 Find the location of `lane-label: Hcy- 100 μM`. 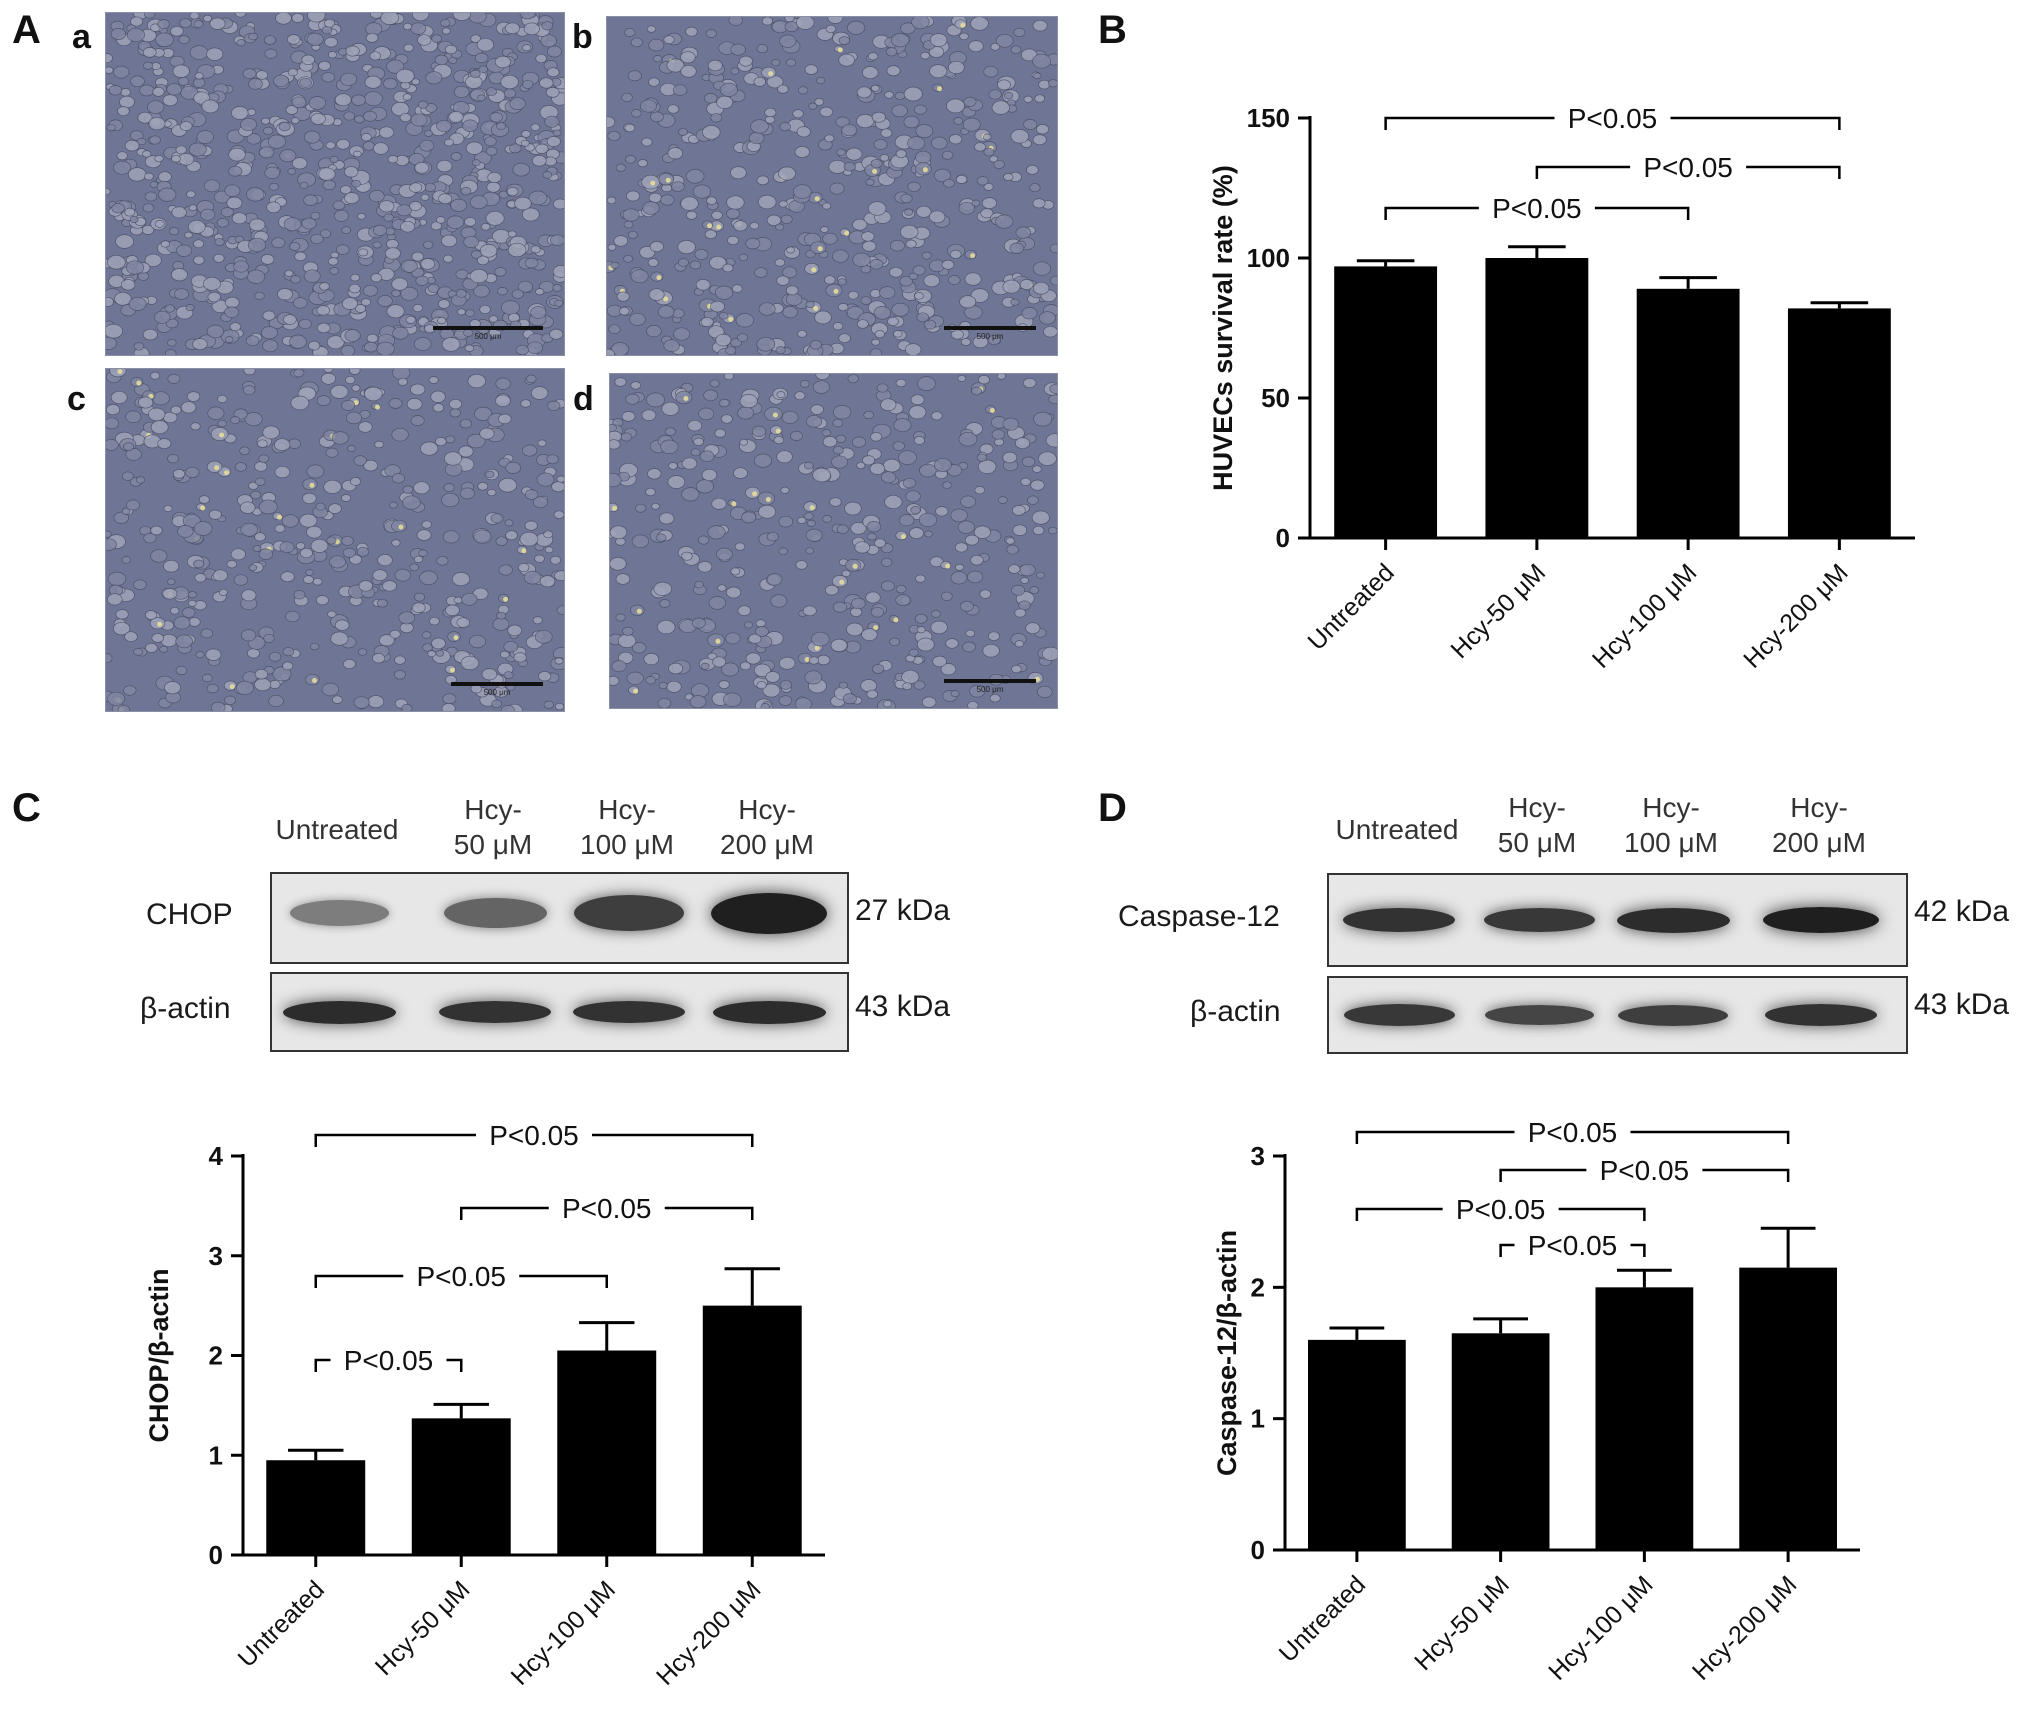

lane-label: Hcy- 100 μM is located at coordinates (627, 827).